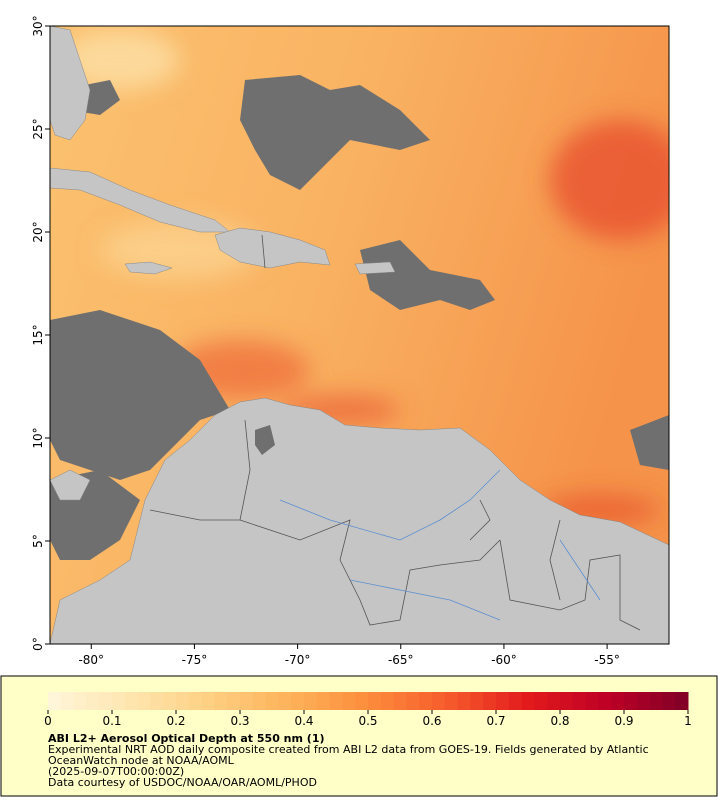 The width and height of the screenshot is (720, 804). What do you see at coordinates (38, 334) in the screenshot?
I see `lat-tick-label: 15°` at bounding box center [38, 334].